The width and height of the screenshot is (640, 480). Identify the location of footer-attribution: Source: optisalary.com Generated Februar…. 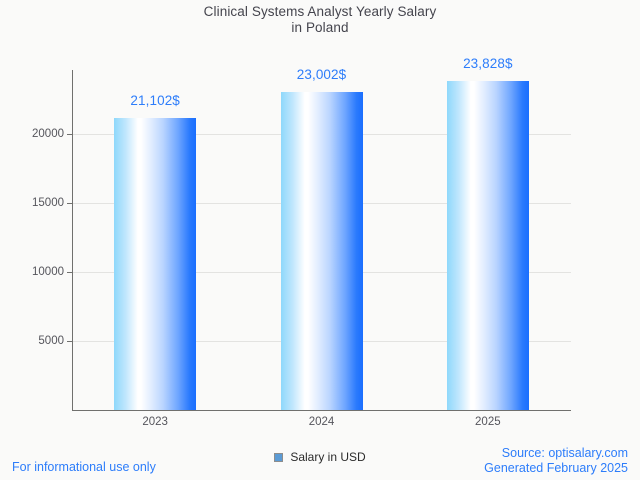
(556, 461).